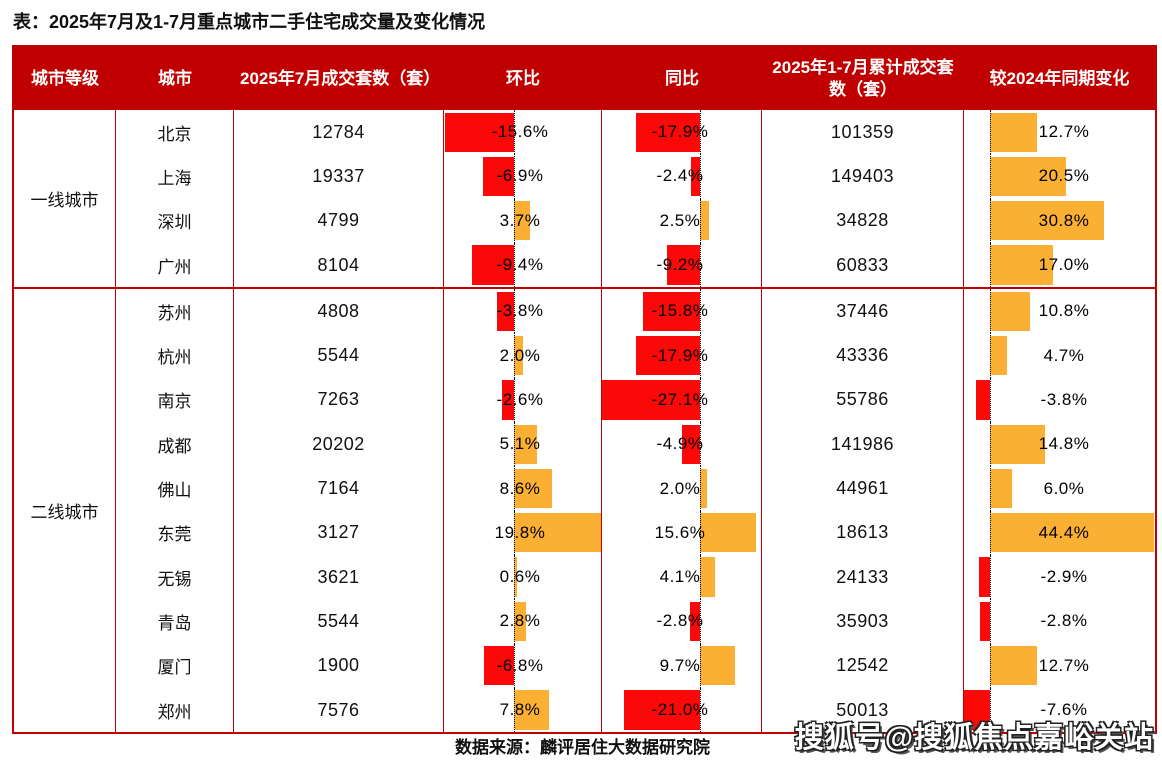 This screenshot has height=763, width=1162. Describe the element at coordinates (682, 78) in the screenshot. I see `header-yoy: 同比` at that location.